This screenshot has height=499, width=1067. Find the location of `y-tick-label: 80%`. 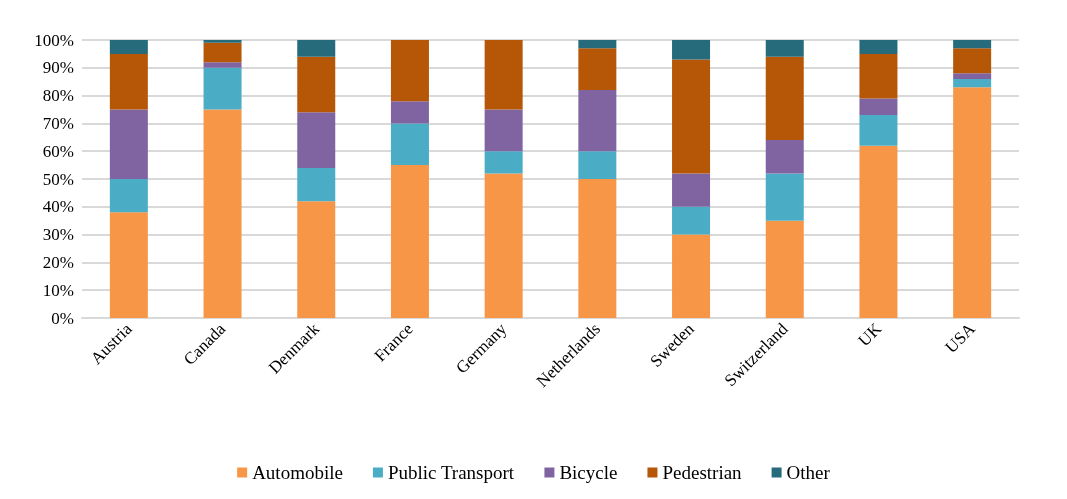

y-tick-label: 80% is located at coordinates (58, 96).